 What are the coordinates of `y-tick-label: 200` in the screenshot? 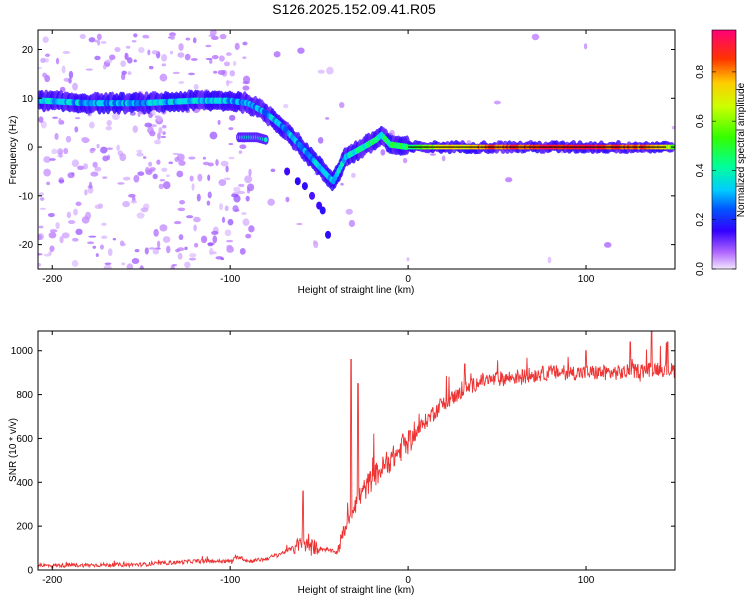 It's located at (24, 527).